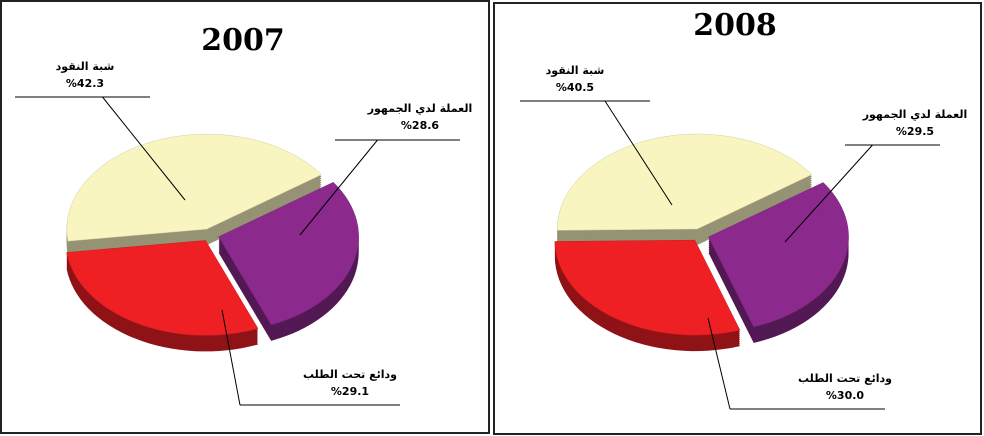  Describe the element at coordinates (243, 40) in the screenshot. I see `chart-title: 2007` at that location.